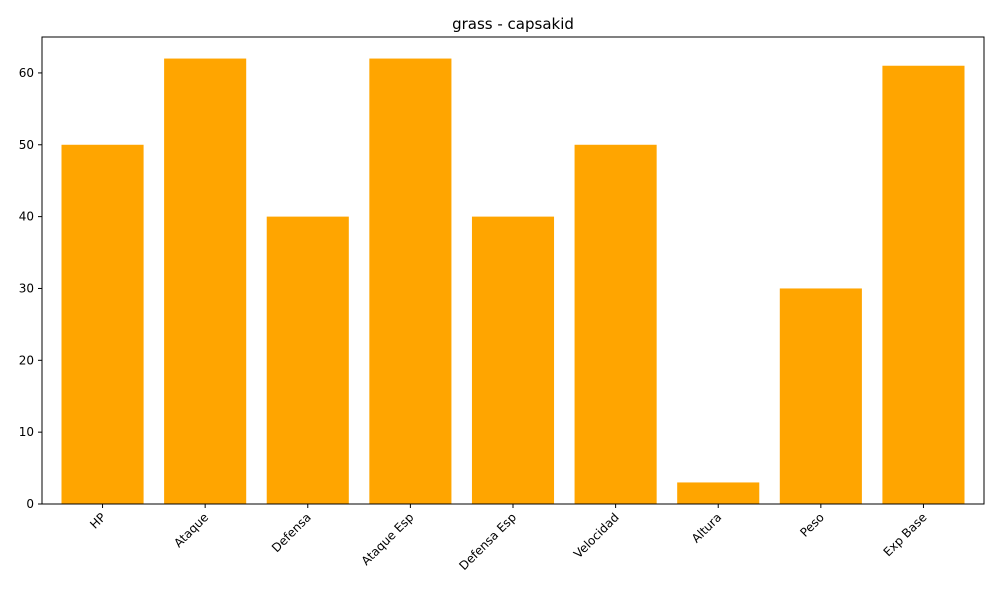 This screenshot has height=600, width=1000. I want to click on y-tick-label: 10, so click(26, 432).